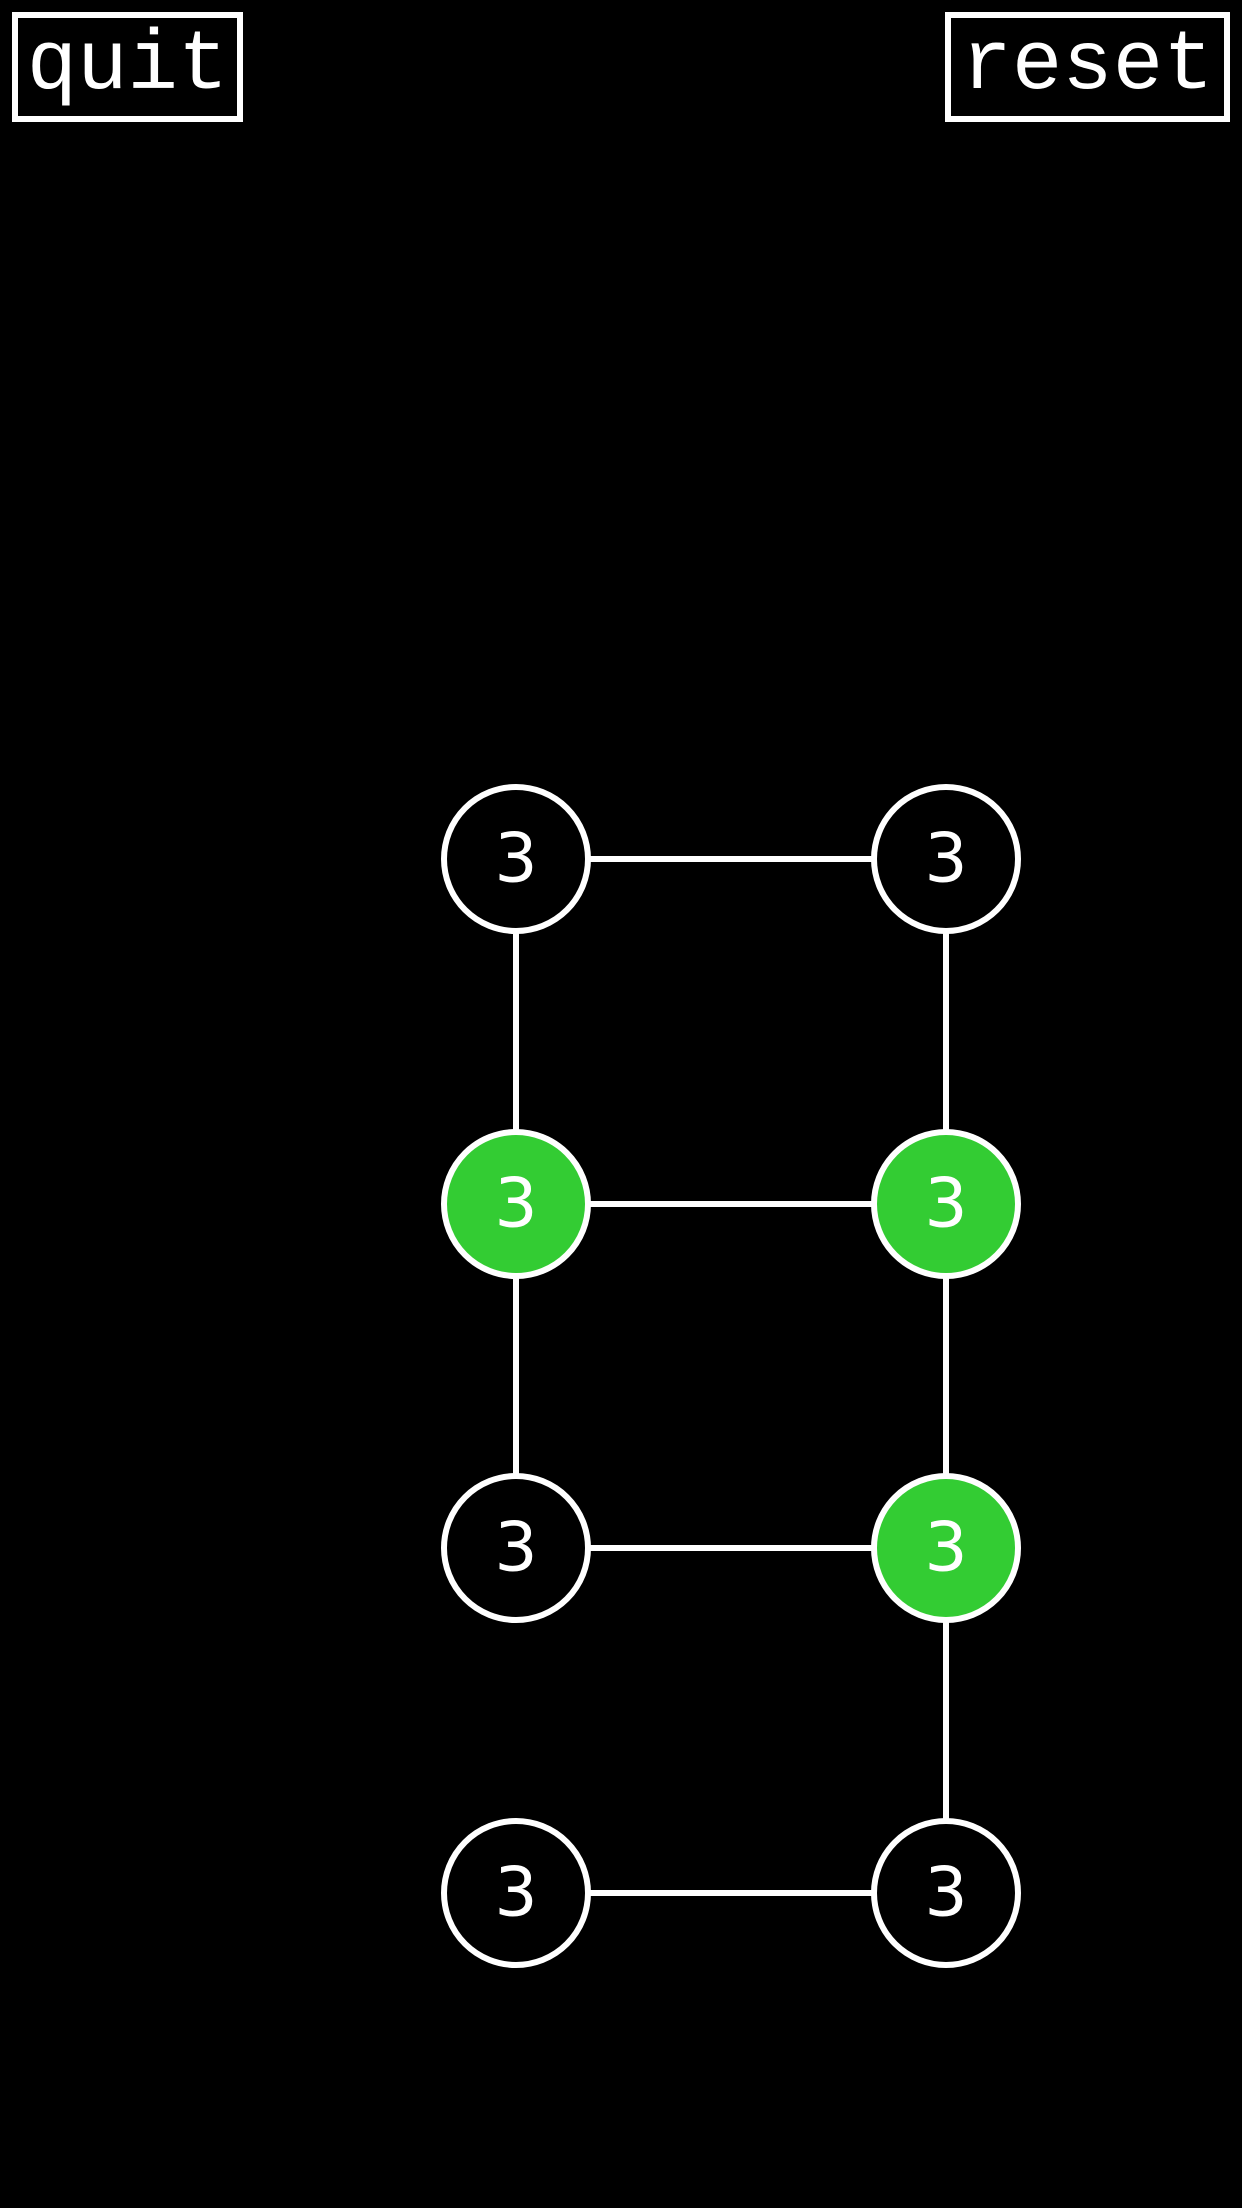 This screenshot has height=2208, width=1242. I want to click on node-r2c1: 3, so click(946, 1548).